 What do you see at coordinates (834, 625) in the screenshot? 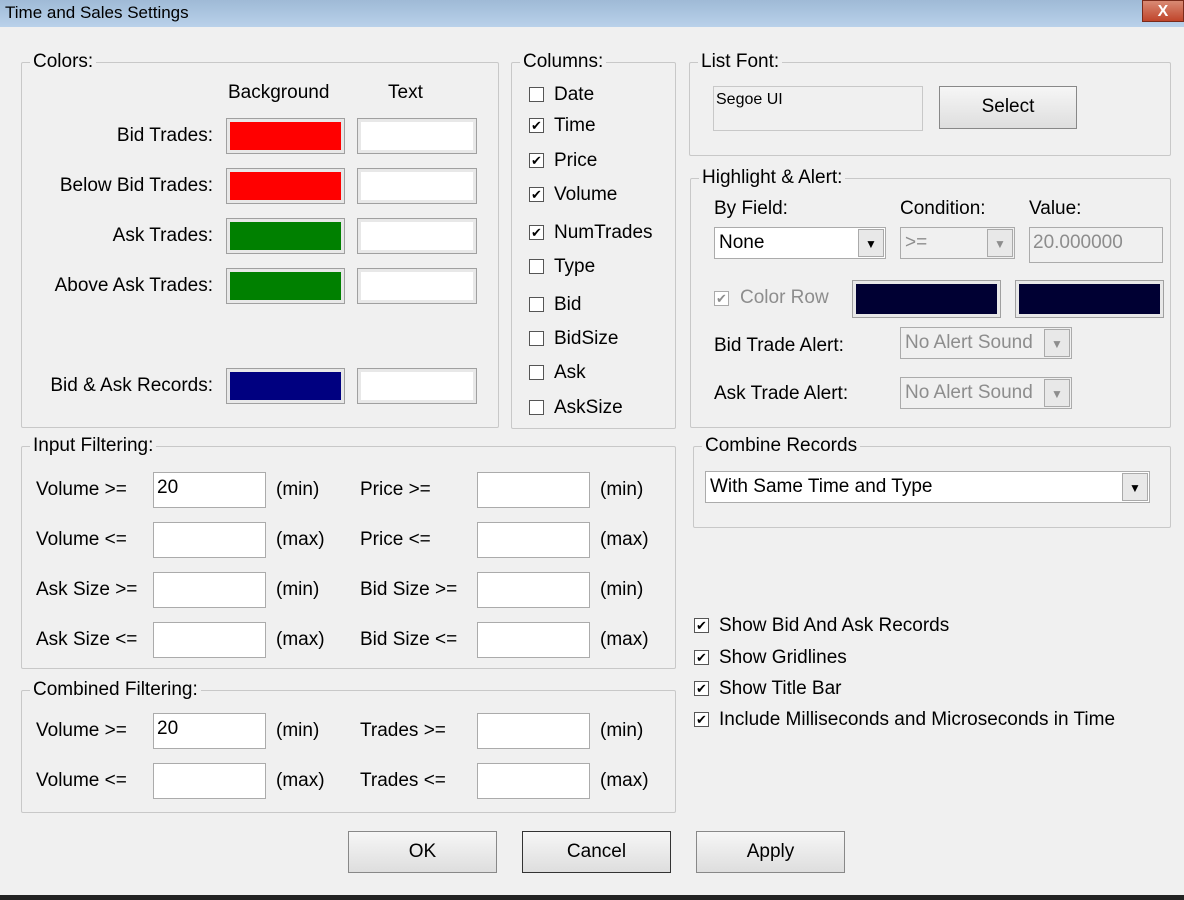
I see `option-label: Show Bid And Ask Records` at bounding box center [834, 625].